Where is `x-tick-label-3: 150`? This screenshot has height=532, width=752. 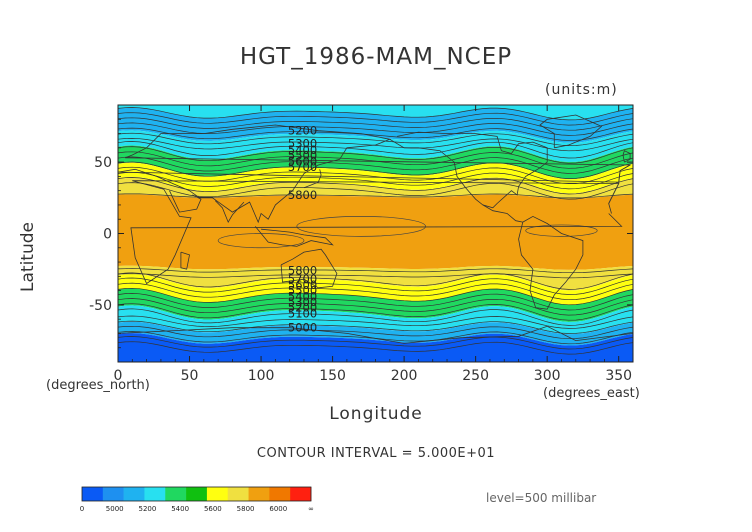
x-tick-label-3: 150 is located at coordinates (332, 376).